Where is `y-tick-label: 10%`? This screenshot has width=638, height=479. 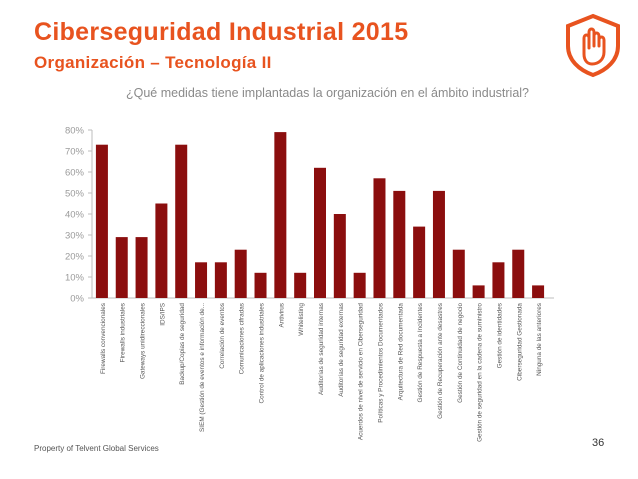 y-tick-label: 10% is located at coordinates (75, 278).